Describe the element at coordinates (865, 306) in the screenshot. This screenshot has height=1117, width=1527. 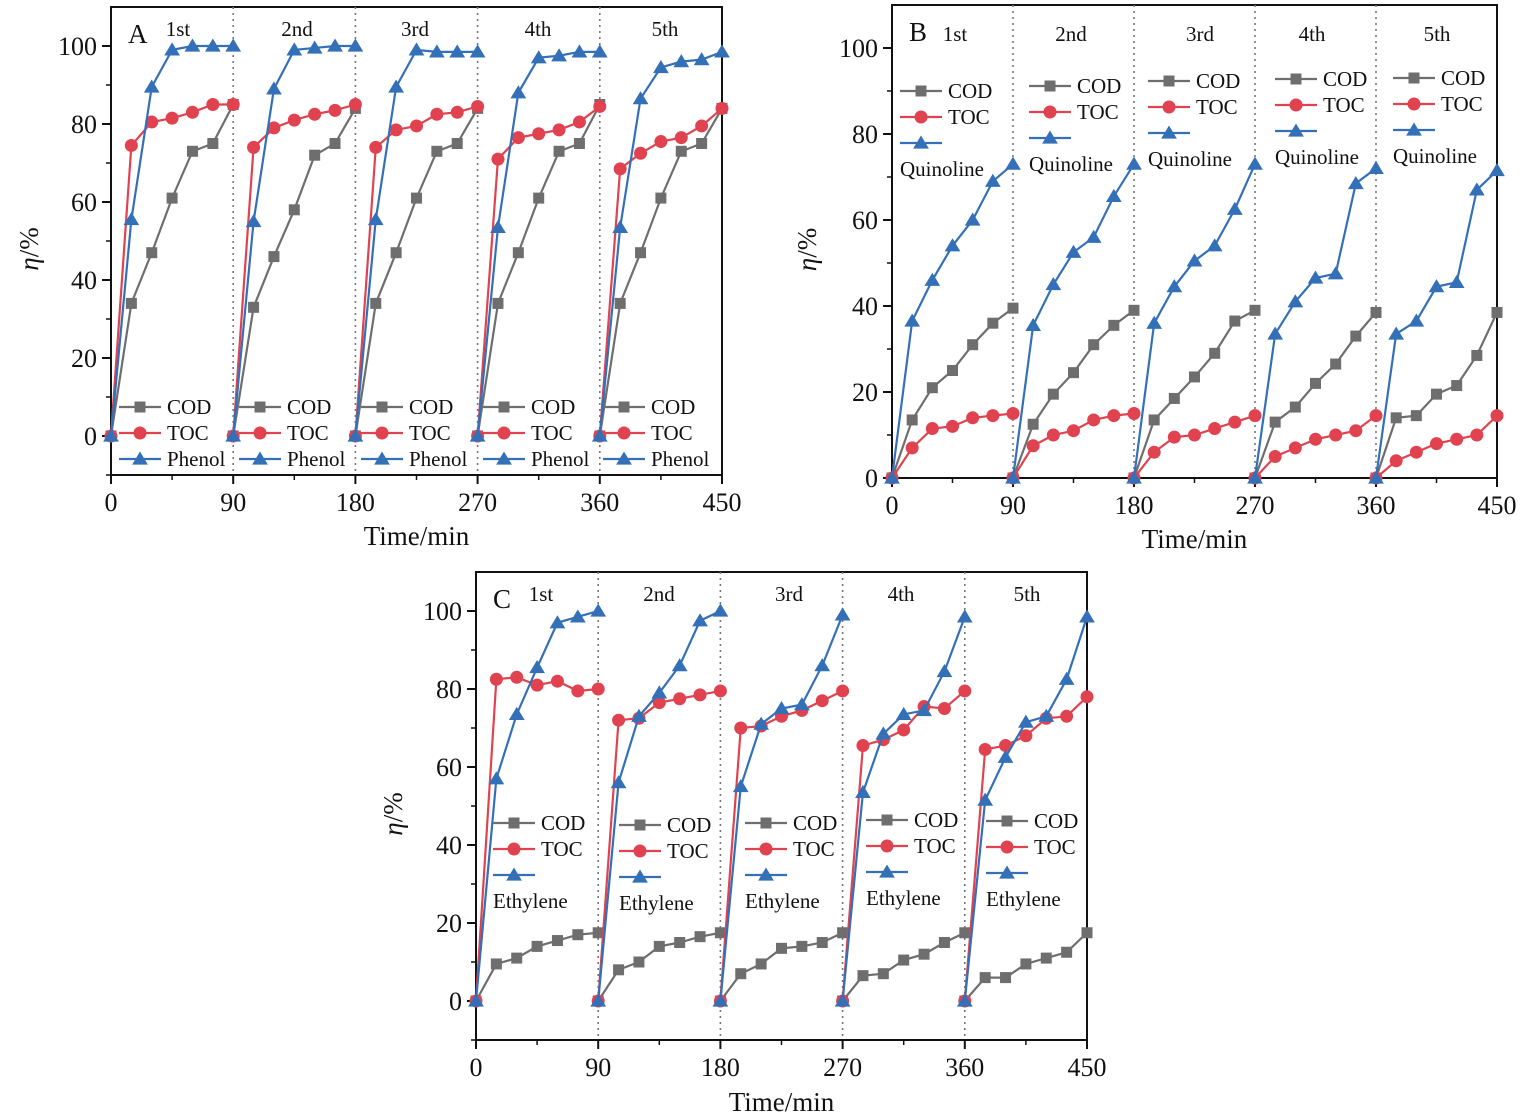
I see `y-tick-label: 40` at that location.